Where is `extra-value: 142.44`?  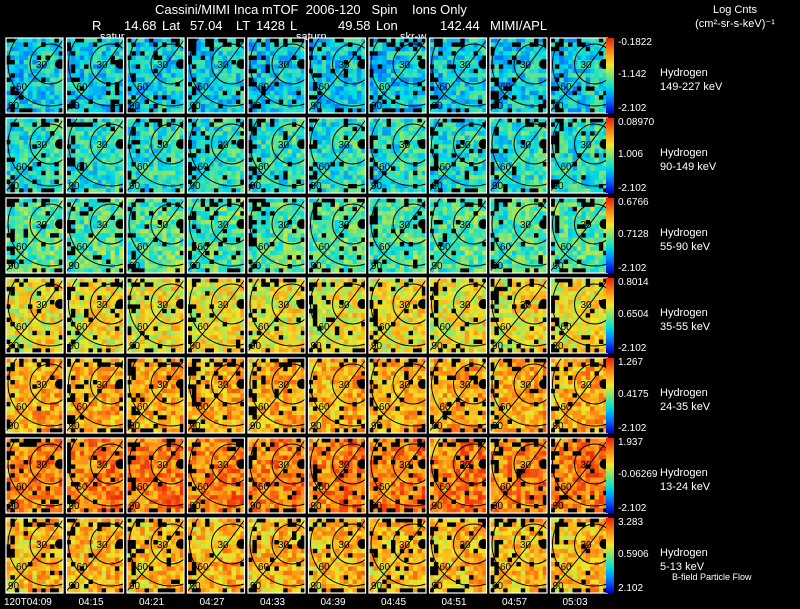
extra-value: 142.44 is located at coordinates (460, 25).